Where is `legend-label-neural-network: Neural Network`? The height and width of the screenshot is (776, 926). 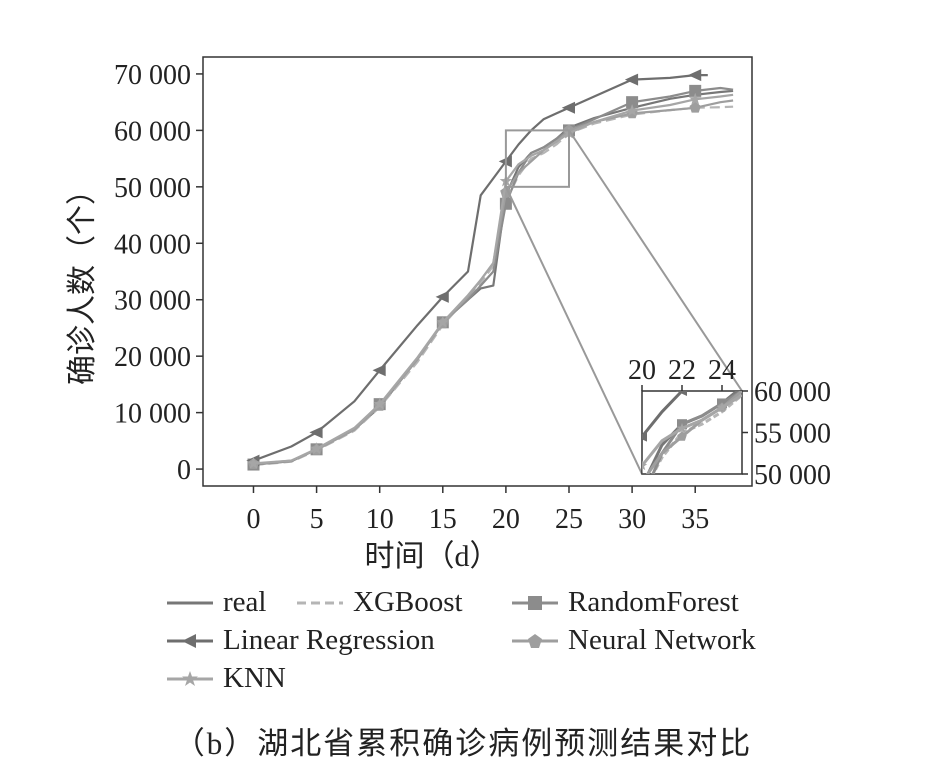 legend-label-neural-network: Neural Network is located at coordinates (662, 640).